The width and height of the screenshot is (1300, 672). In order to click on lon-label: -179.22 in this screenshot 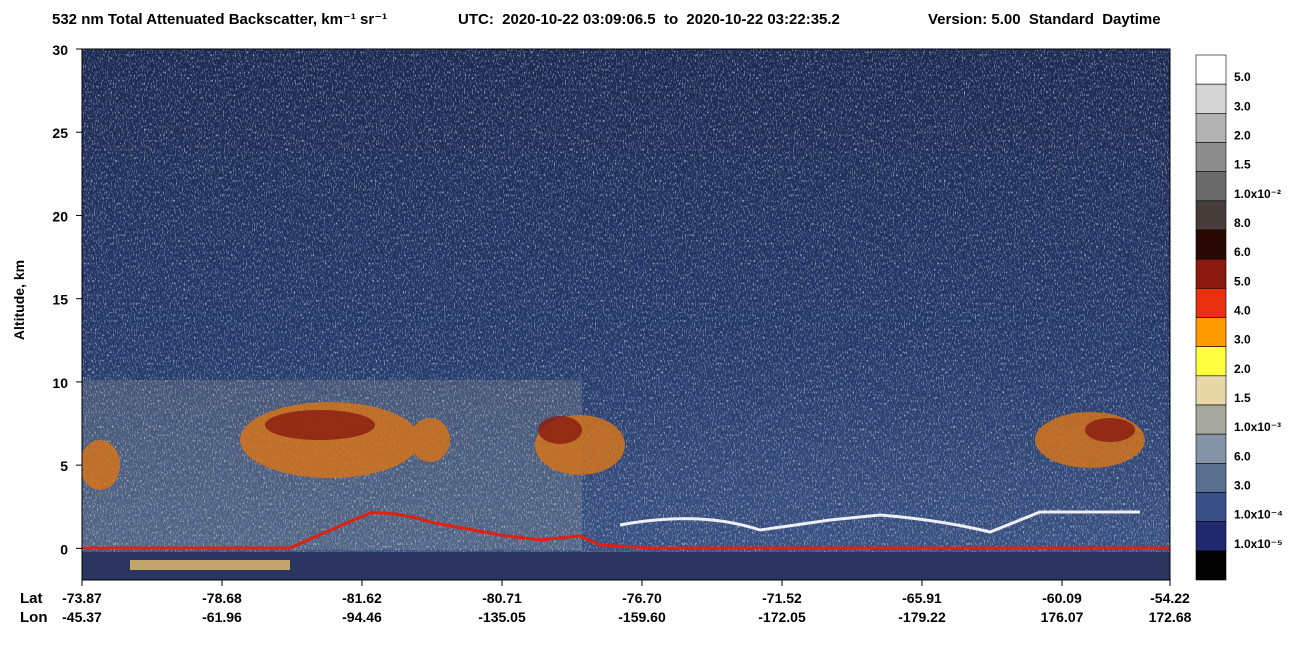, I will do `click(922, 617)`.